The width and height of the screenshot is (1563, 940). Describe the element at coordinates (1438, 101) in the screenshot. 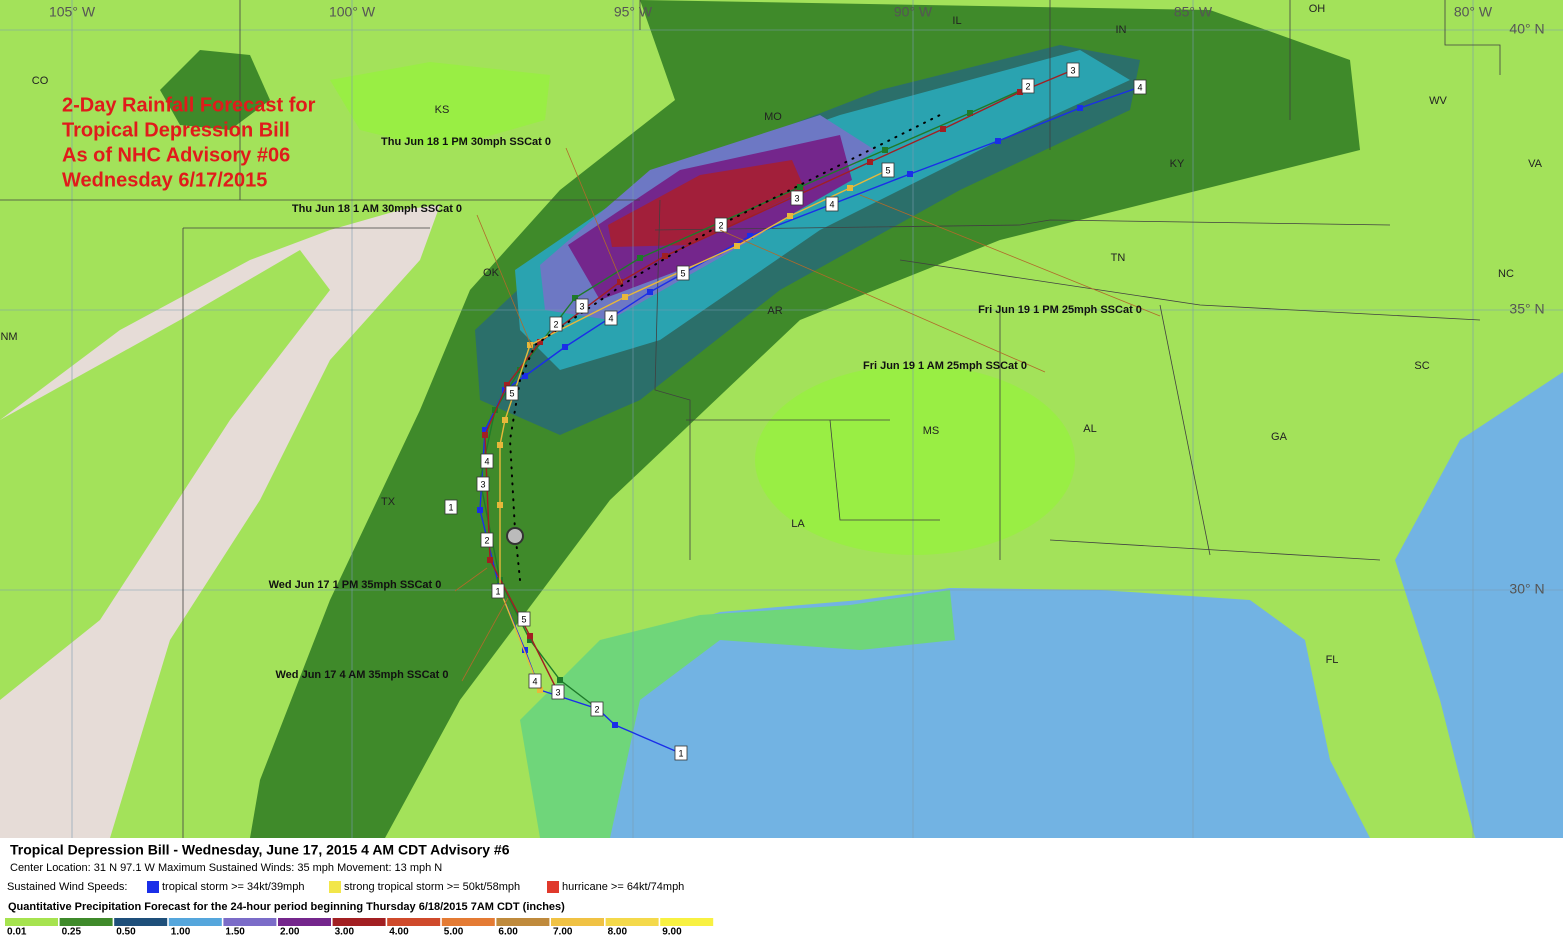

I see `state-label: WV` at that location.